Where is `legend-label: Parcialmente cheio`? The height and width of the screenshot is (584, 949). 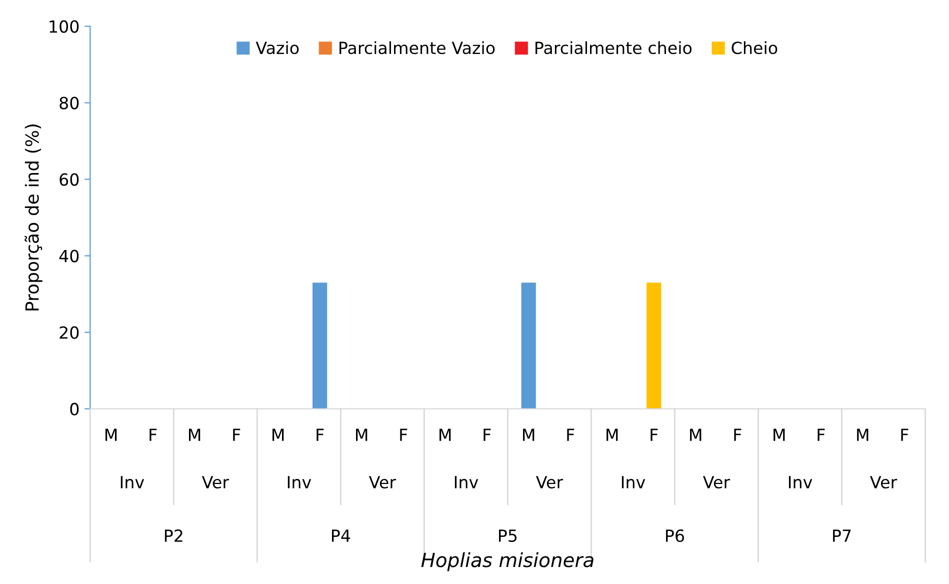 legend-label: Parcialmente cheio is located at coordinates (614, 47).